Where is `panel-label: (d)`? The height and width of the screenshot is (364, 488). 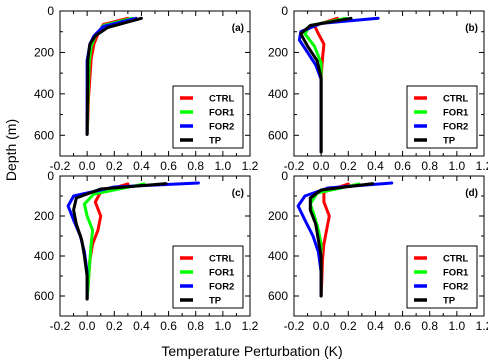
panel-label: (d) is located at coordinates (471, 193).